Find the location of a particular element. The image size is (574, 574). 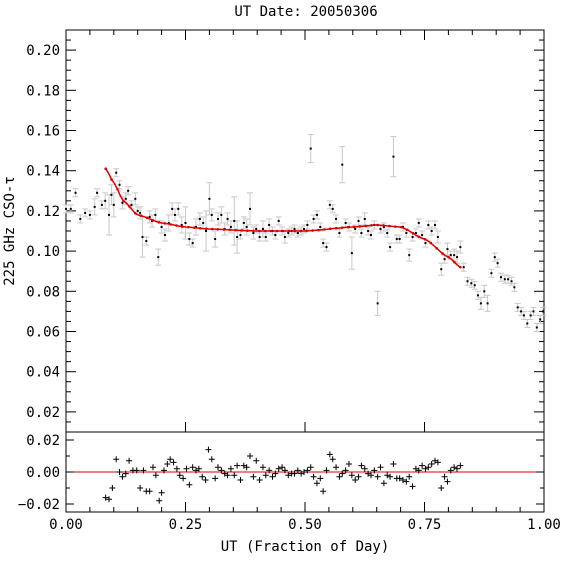

main-y-tick-label: 0.16 is located at coordinates (43, 132).